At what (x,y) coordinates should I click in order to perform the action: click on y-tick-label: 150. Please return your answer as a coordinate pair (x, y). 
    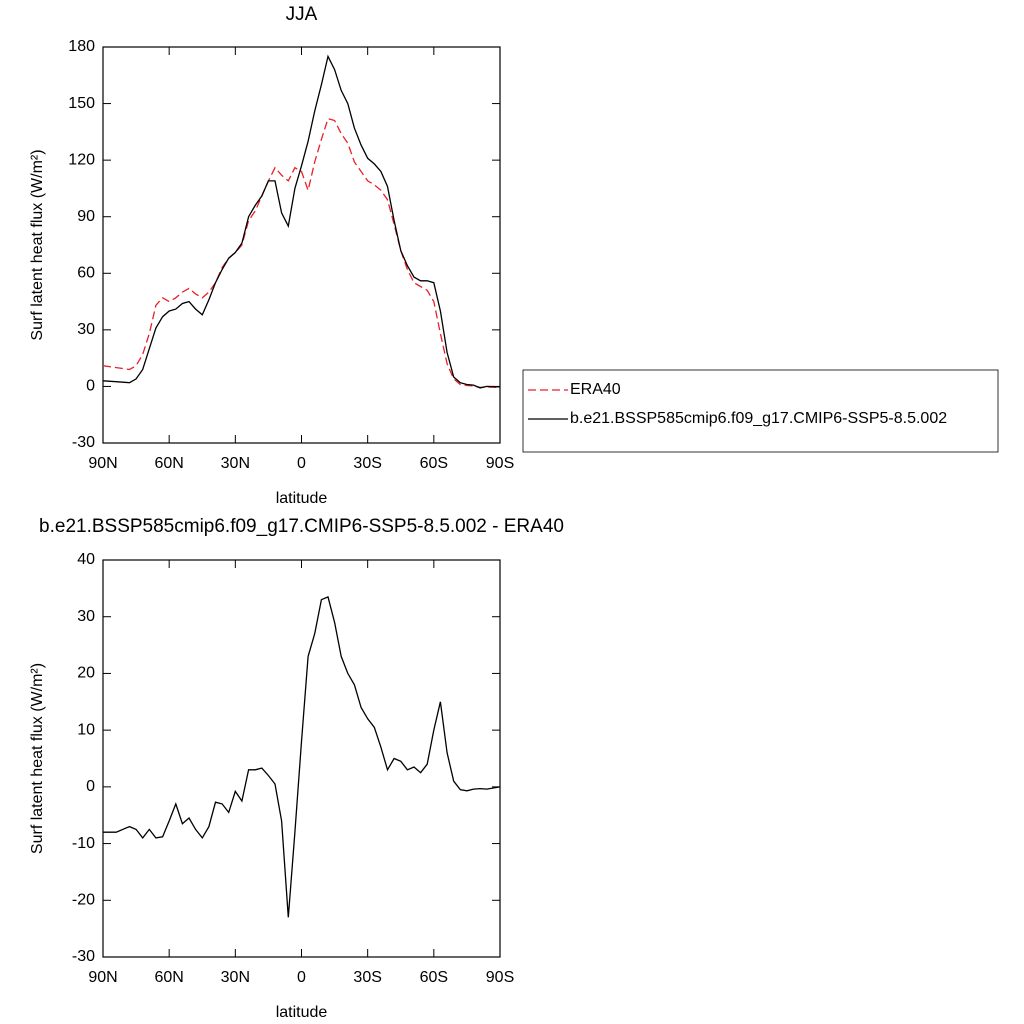
    Looking at the image, I should click on (81, 103).